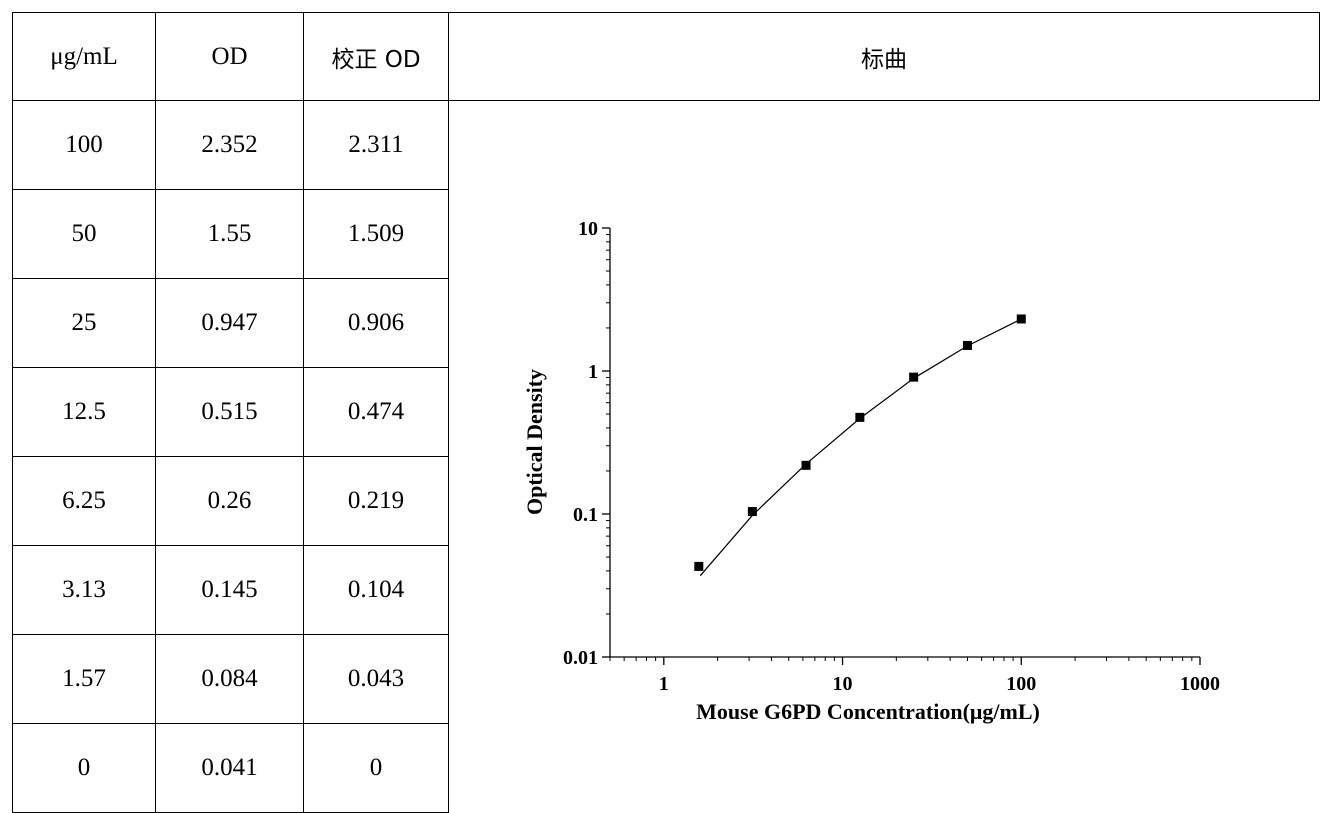 The width and height of the screenshot is (1320, 813). I want to click on header-standard-curve: 标曲, so click(884, 56).